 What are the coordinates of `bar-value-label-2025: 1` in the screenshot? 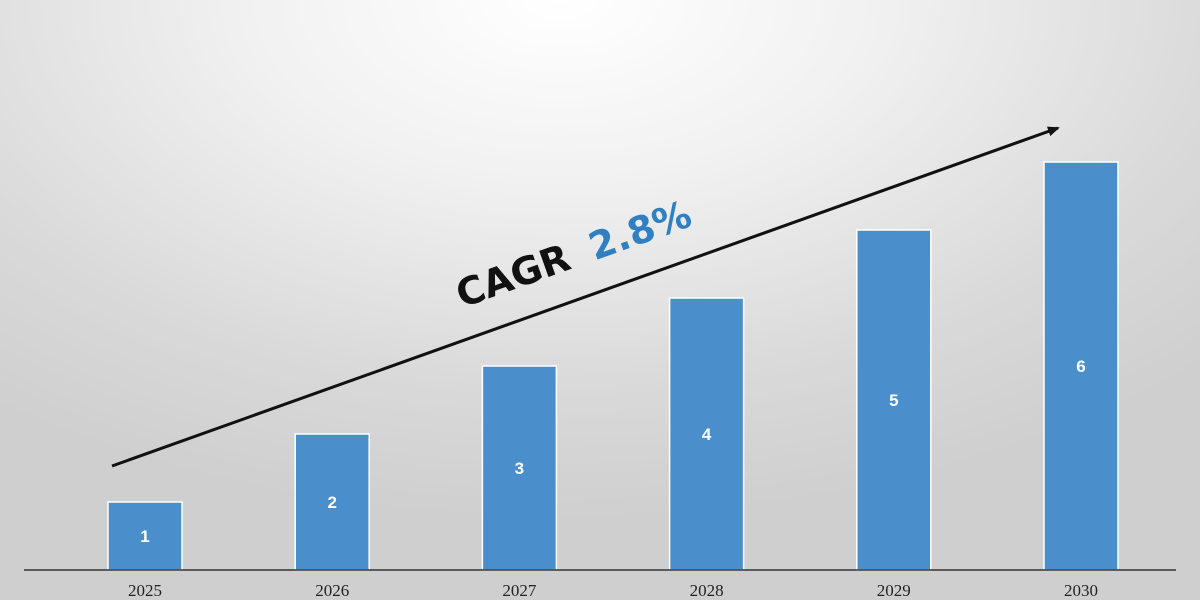 It's located at (144, 536).